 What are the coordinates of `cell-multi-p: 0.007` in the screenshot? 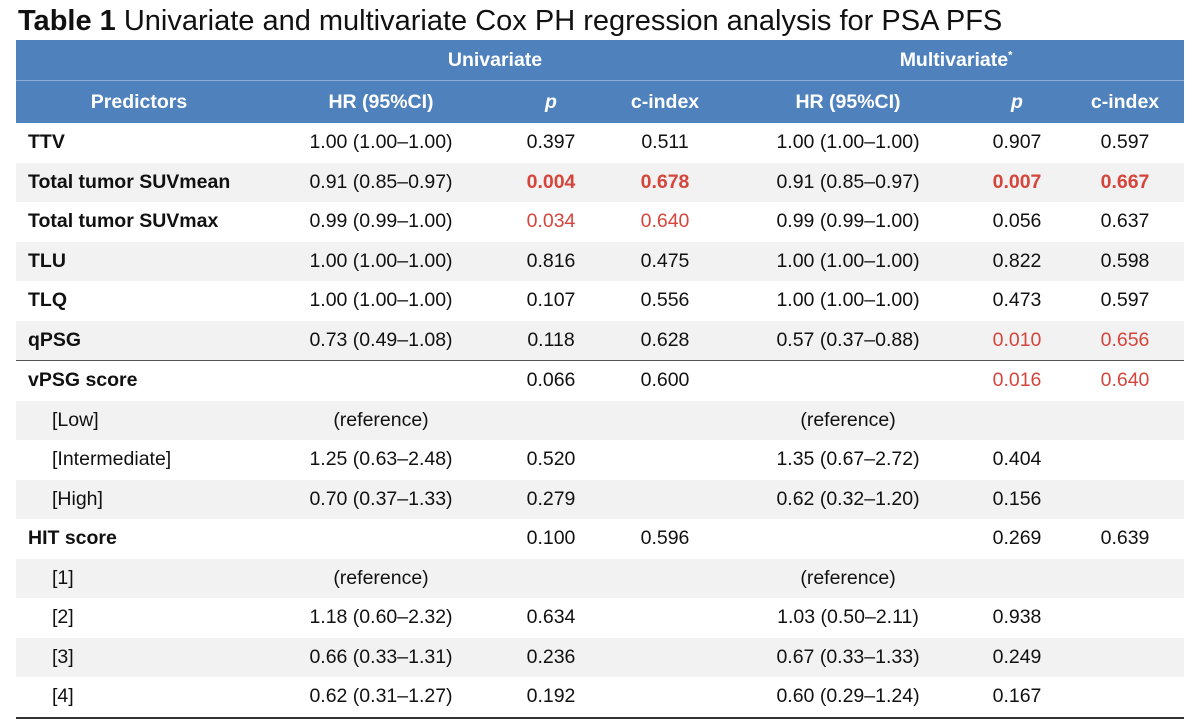 It's located at (1017, 182).